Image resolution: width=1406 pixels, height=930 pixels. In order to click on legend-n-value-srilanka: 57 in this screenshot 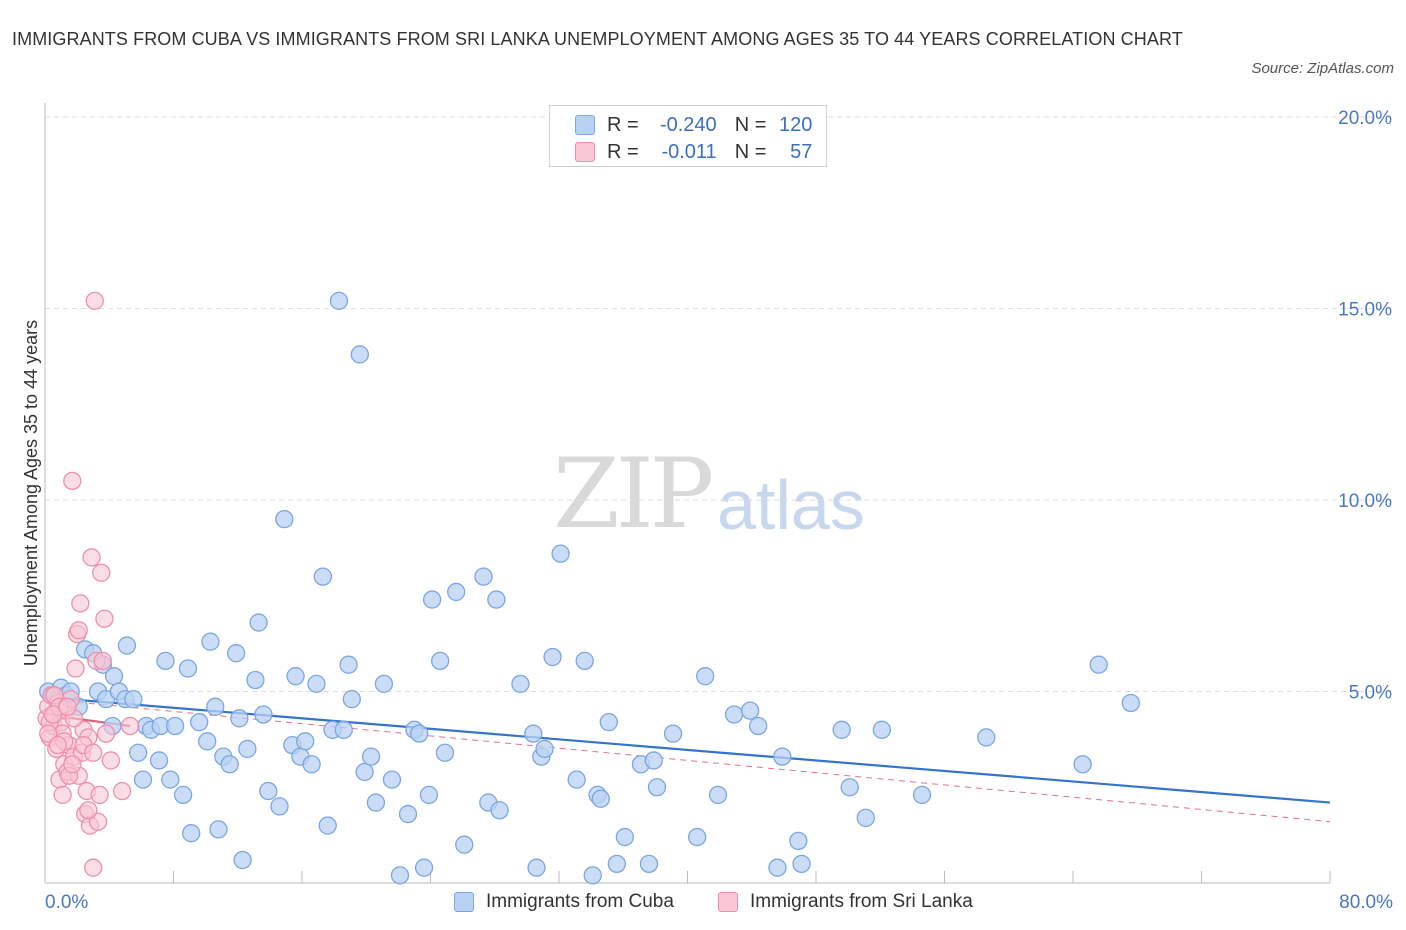, I will do `click(801, 151)`.